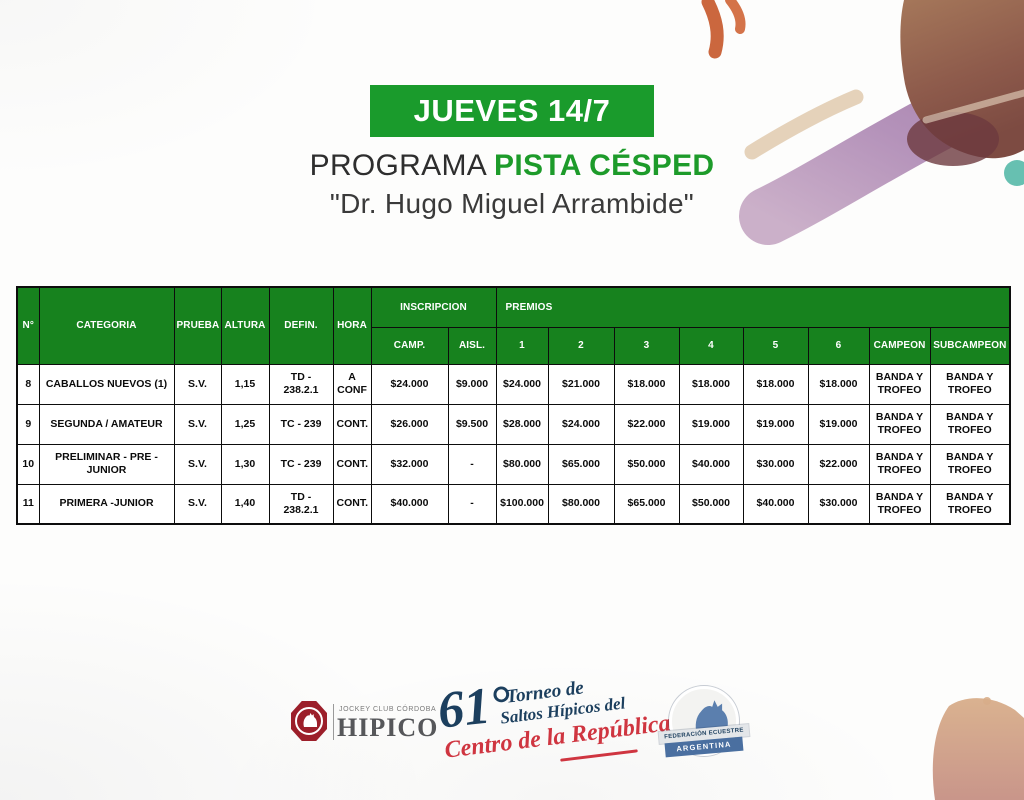 This screenshot has height=800, width=1024. Describe the element at coordinates (838, 464) in the screenshot. I see `cell-premio-6: $22.000` at that location.